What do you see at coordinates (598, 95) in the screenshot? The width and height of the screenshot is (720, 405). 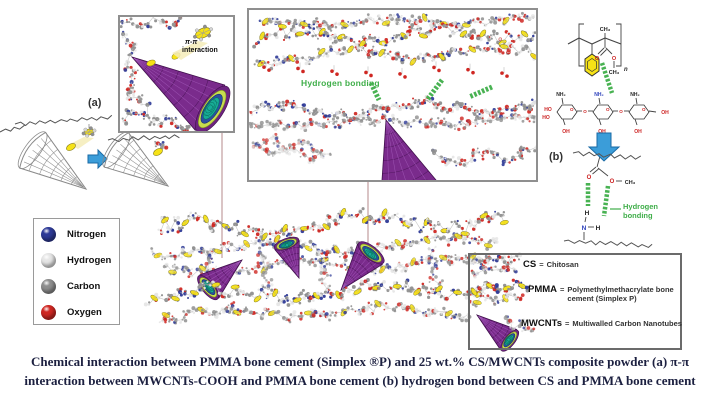 I see `nh2-label-bonded: NH₂` at bounding box center [598, 95].